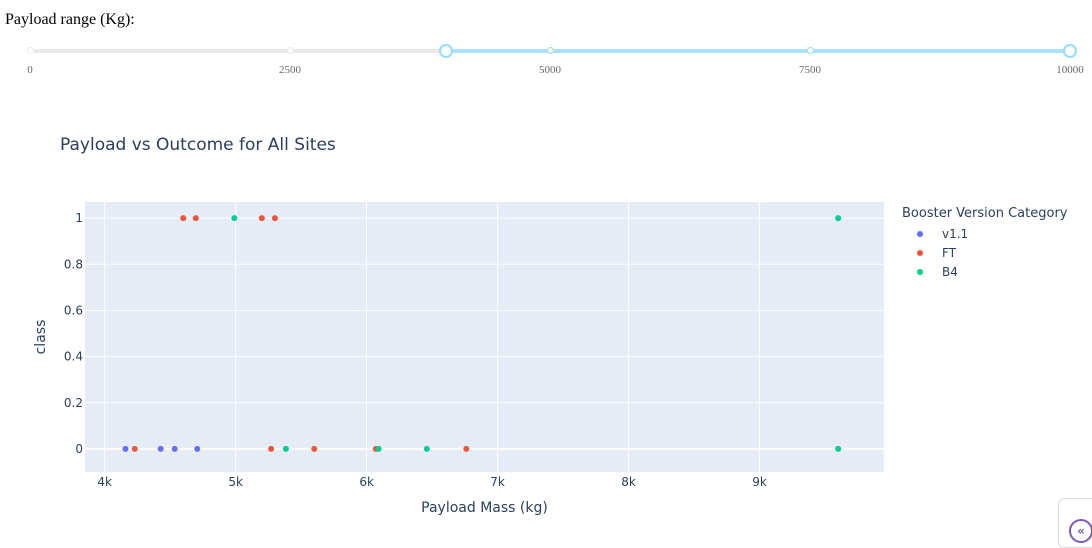 This screenshot has height=548, width=1092. What do you see at coordinates (936, 272) in the screenshot?
I see `legend-item-b4: B4` at bounding box center [936, 272].